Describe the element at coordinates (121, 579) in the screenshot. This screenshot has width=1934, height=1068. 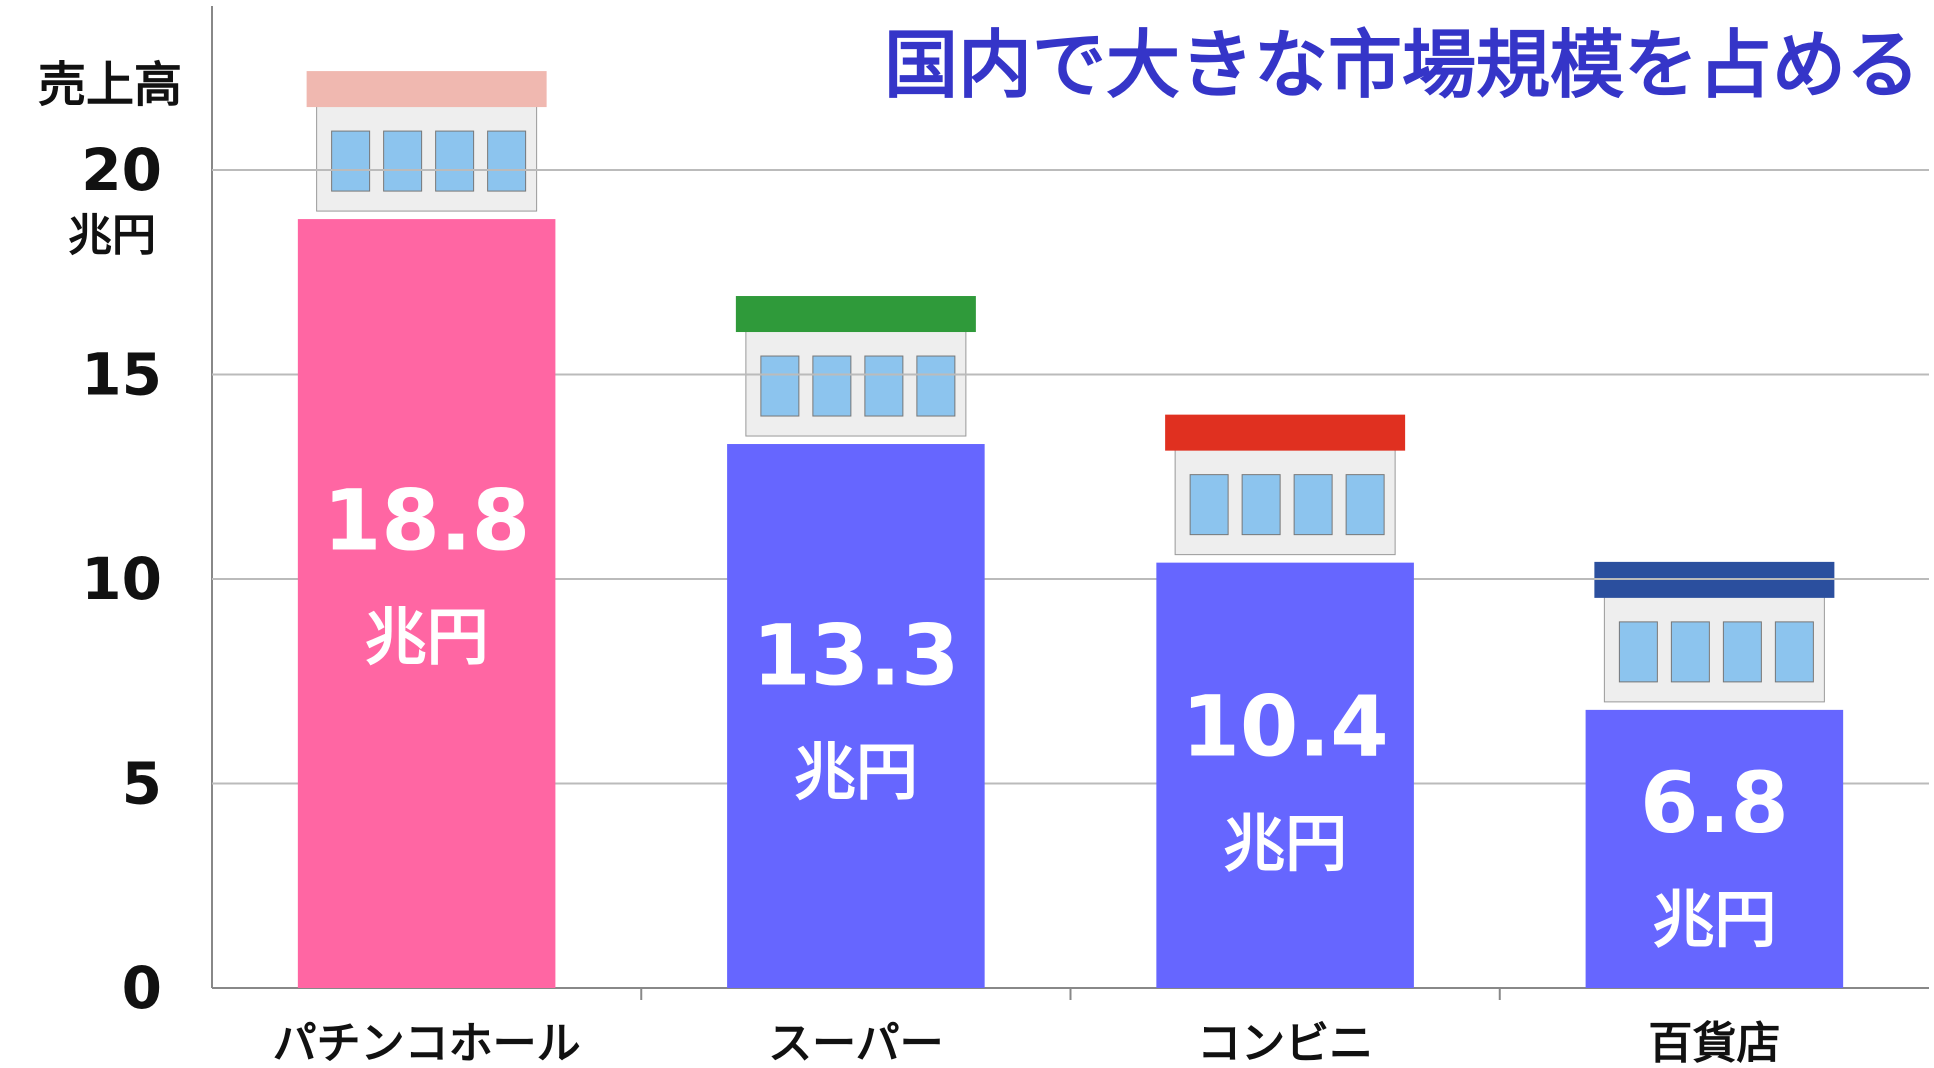
I see `y-tick-label: 10` at that location.